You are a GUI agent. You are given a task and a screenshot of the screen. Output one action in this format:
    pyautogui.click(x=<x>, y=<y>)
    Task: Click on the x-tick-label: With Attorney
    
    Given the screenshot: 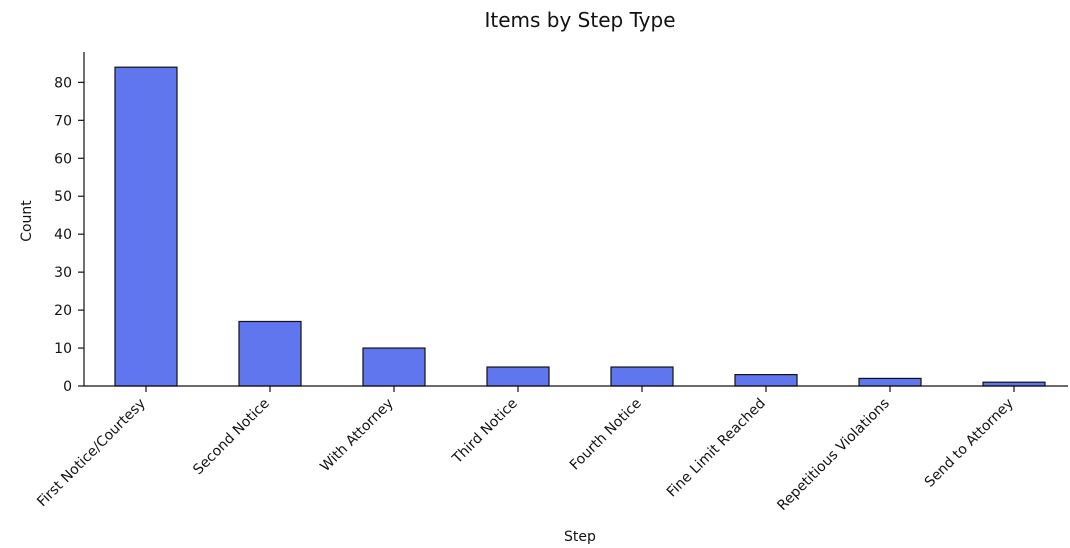 What is the action you would take?
    pyautogui.click(x=356, y=435)
    